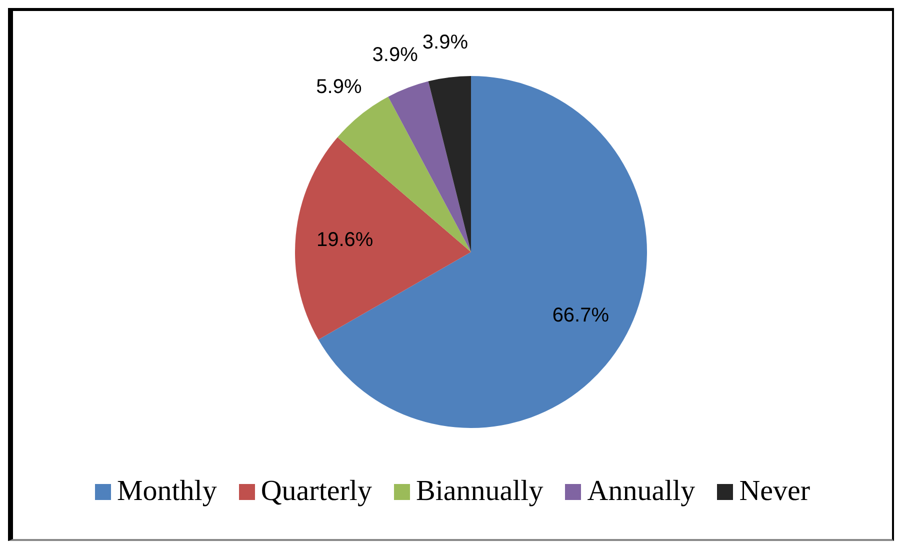 This screenshot has height=548, width=899. What do you see at coordinates (581, 315) in the screenshot?
I see `data-label: 66.7%` at bounding box center [581, 315].